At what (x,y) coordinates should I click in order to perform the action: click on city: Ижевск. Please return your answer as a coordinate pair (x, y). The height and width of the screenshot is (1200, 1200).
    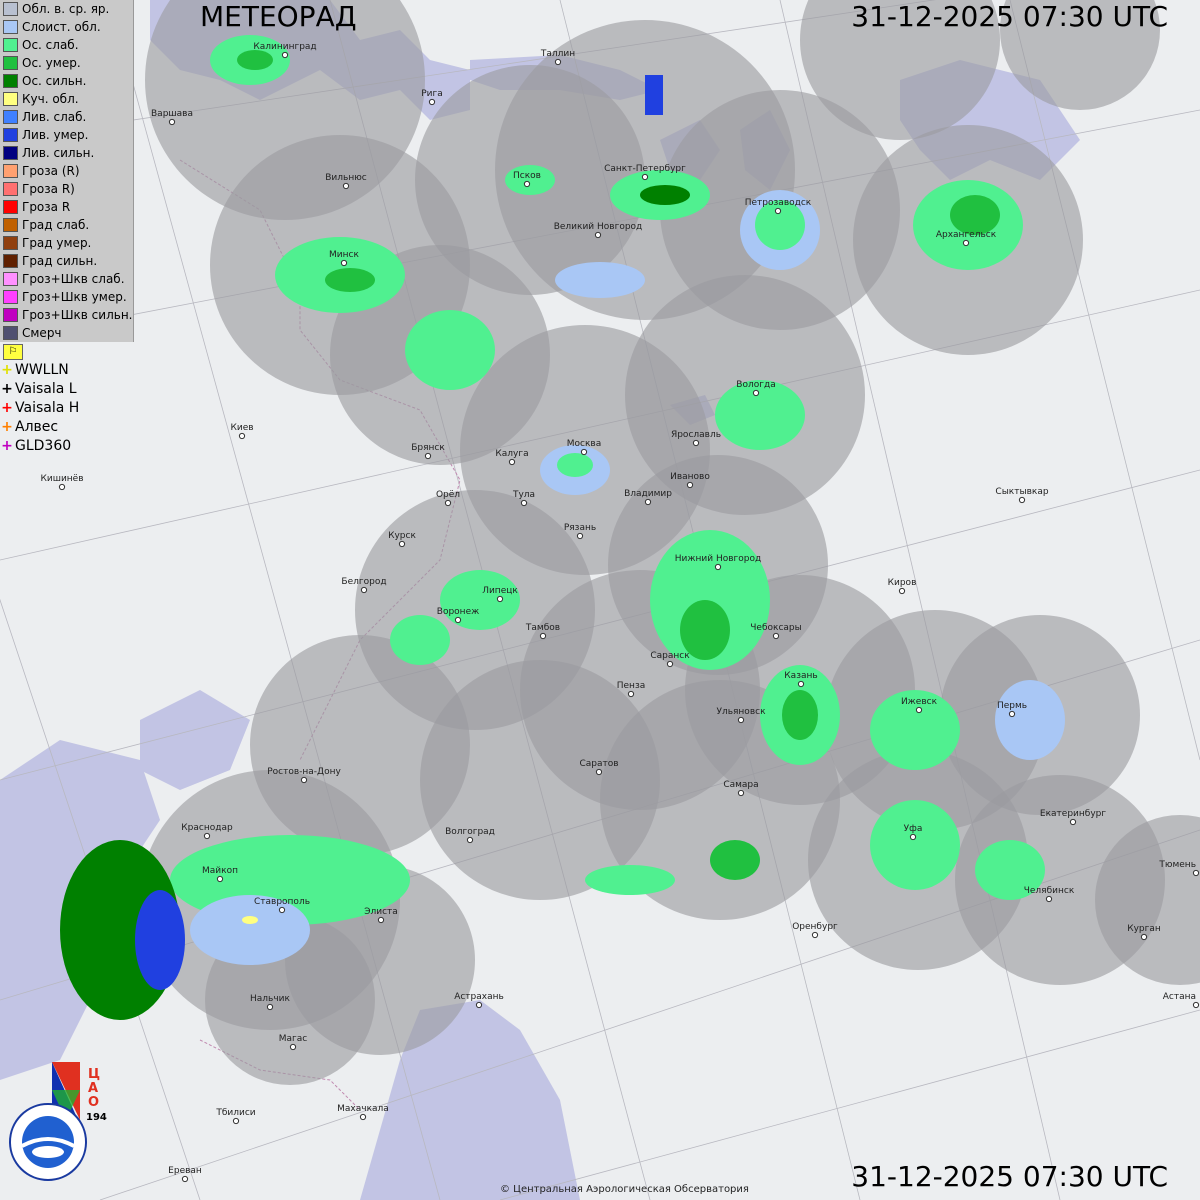
    Looking at the image, I should click on (919, 705).